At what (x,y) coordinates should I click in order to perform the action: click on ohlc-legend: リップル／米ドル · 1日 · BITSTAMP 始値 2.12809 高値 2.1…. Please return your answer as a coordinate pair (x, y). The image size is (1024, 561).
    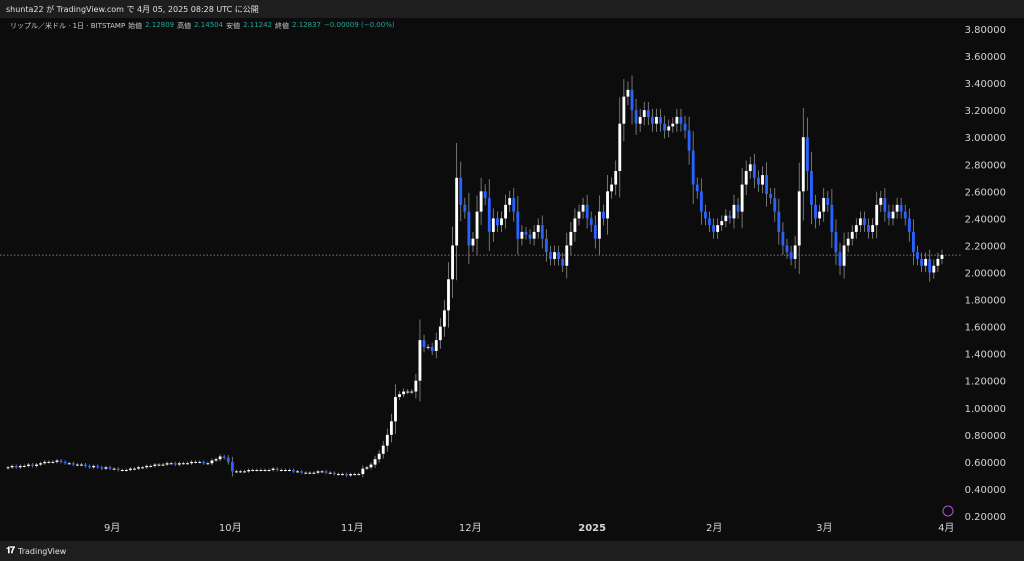
    Looking at the image, I should click on (202, 26).